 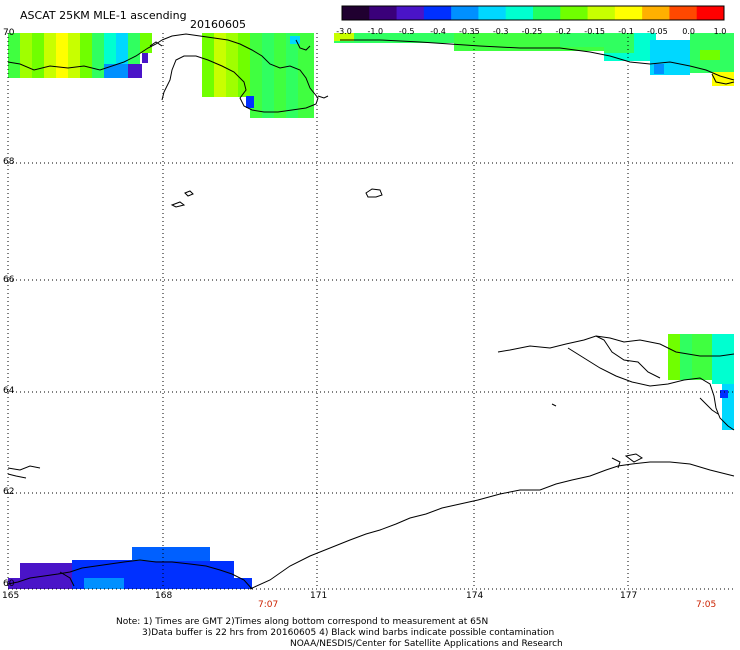 What do you see at coordinates (706, 605) in the screenshot?
I see `time-label-right: 7:05` at bounding box center [706, 605].